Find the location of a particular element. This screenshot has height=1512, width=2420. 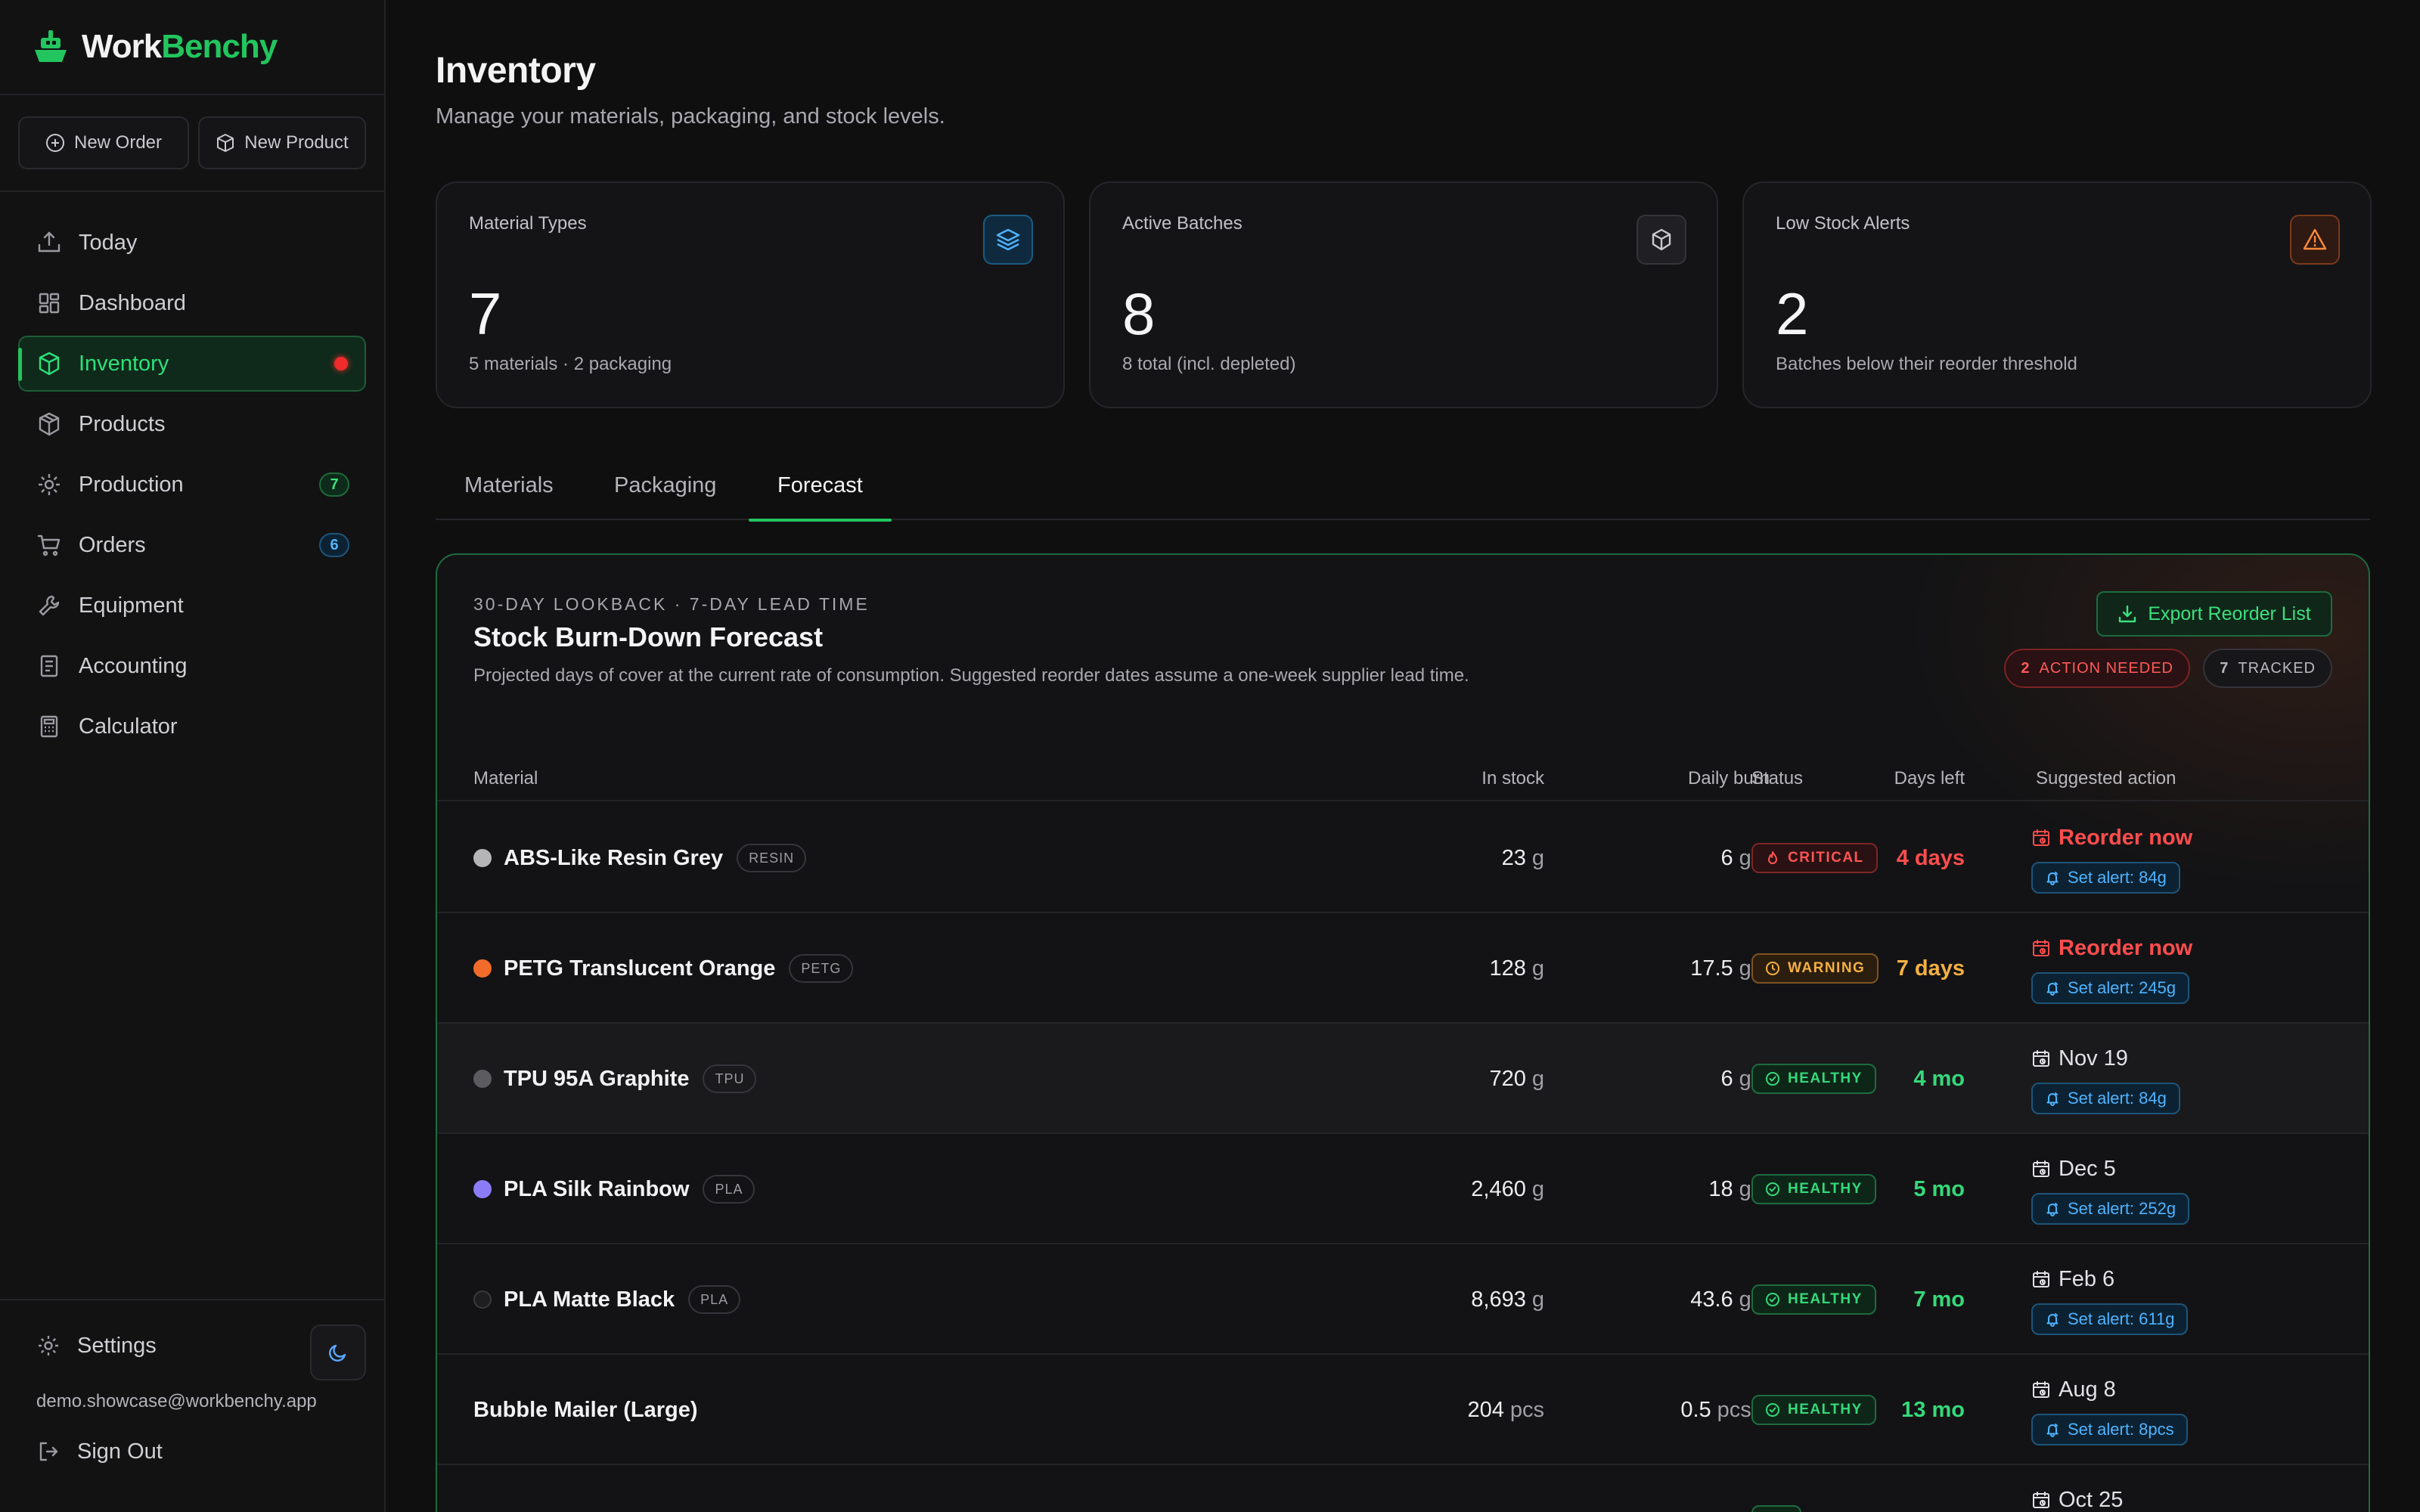

suggested-action-cell: Aug 8 Set alert: 8pcs is located at coordinates (2109, 1409).